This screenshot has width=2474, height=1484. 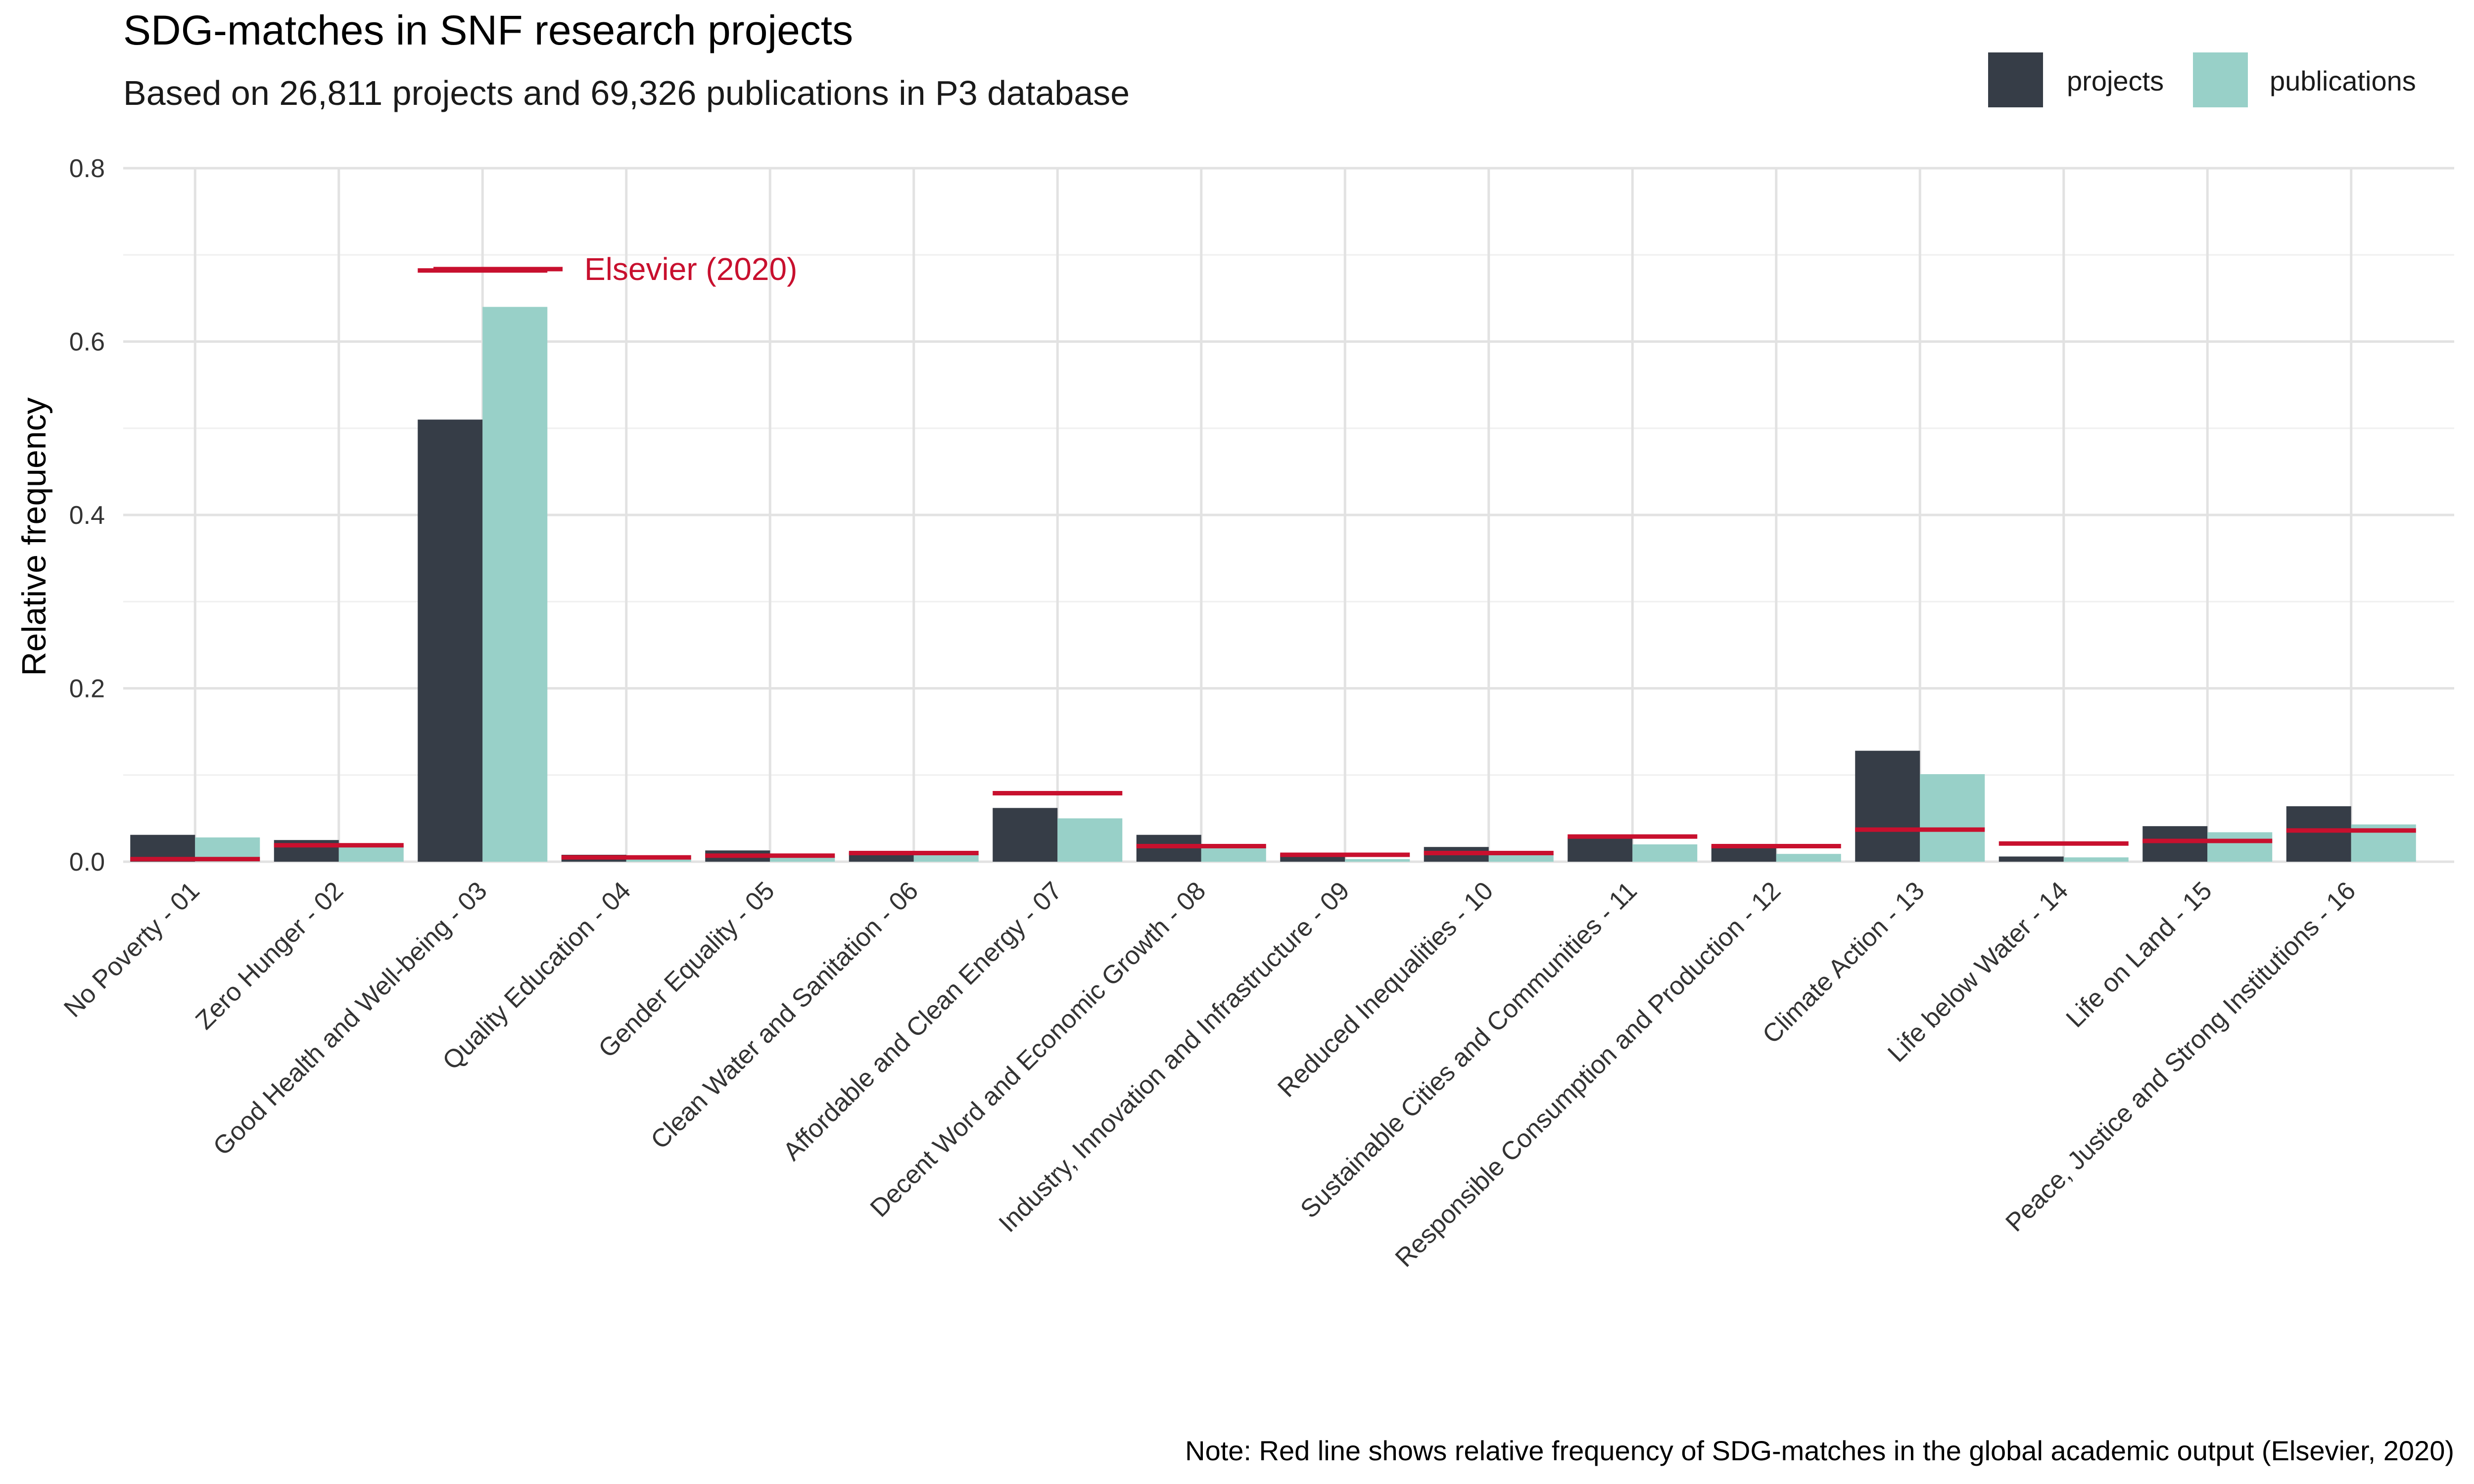 I want to click on x-tick-label: Good Health and Well-being - 03, so click(x=350, y=1018).